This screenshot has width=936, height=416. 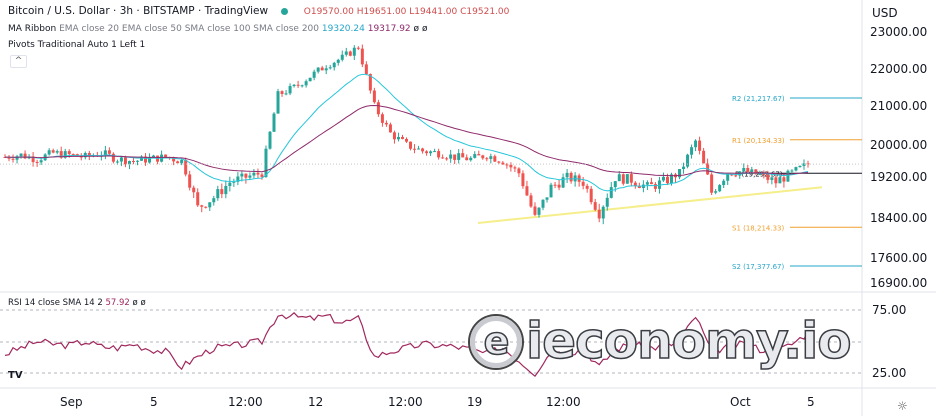 What do you see at coordinates (433, 12) in the screenshot?
I see `low-value: L19441.00` at bounding box center [433, 12].